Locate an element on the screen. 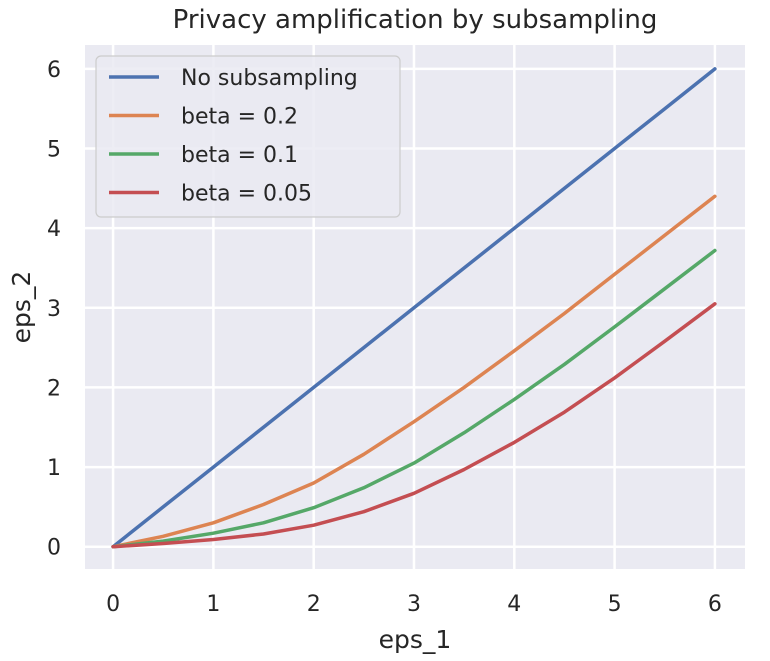 Image resolution: width=770 pixels, height=661 pixels. x-tick-label: 3 is located at coordinates (414, 604).